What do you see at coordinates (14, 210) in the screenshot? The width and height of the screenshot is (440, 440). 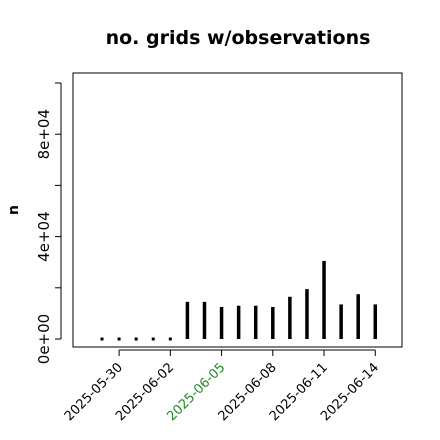 I see `y-axis-label: n` at bounding box center [14, 210].